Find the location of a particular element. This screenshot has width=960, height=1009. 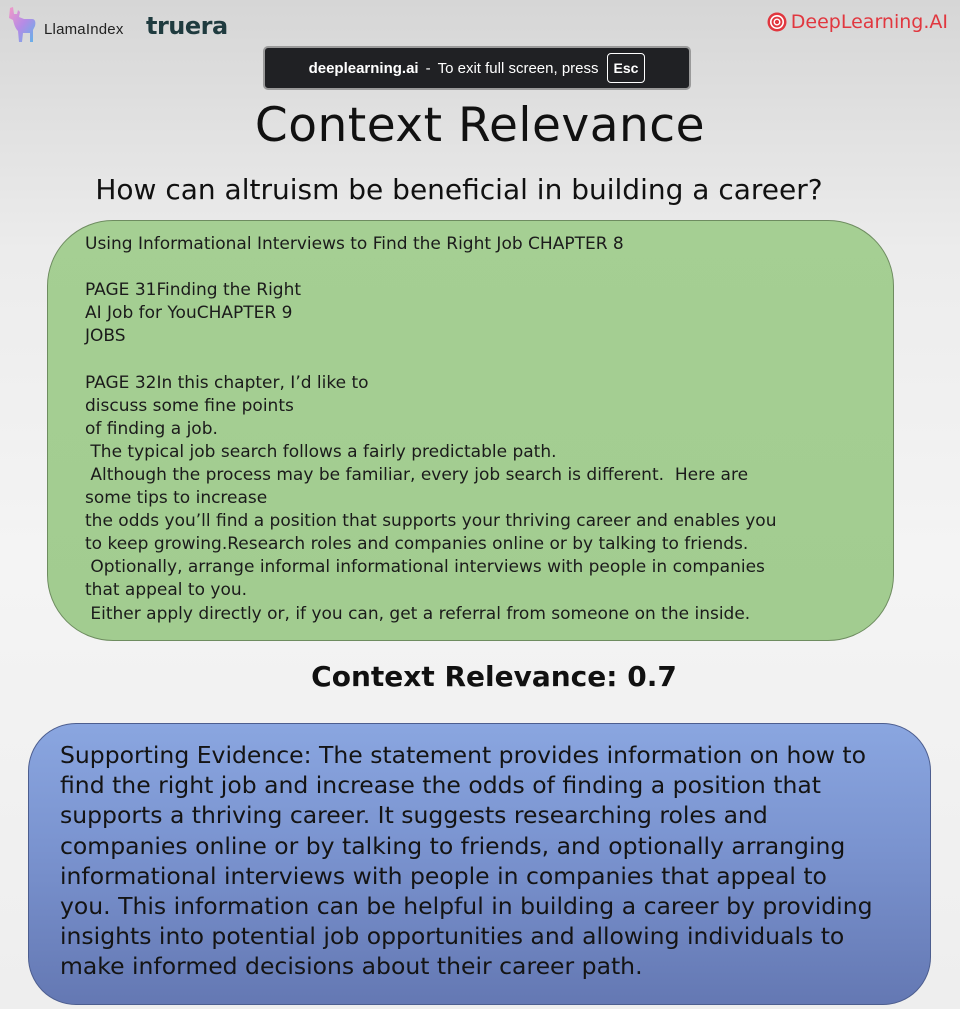

context-line: discuss some fine points is located at coordinates (189, 405).